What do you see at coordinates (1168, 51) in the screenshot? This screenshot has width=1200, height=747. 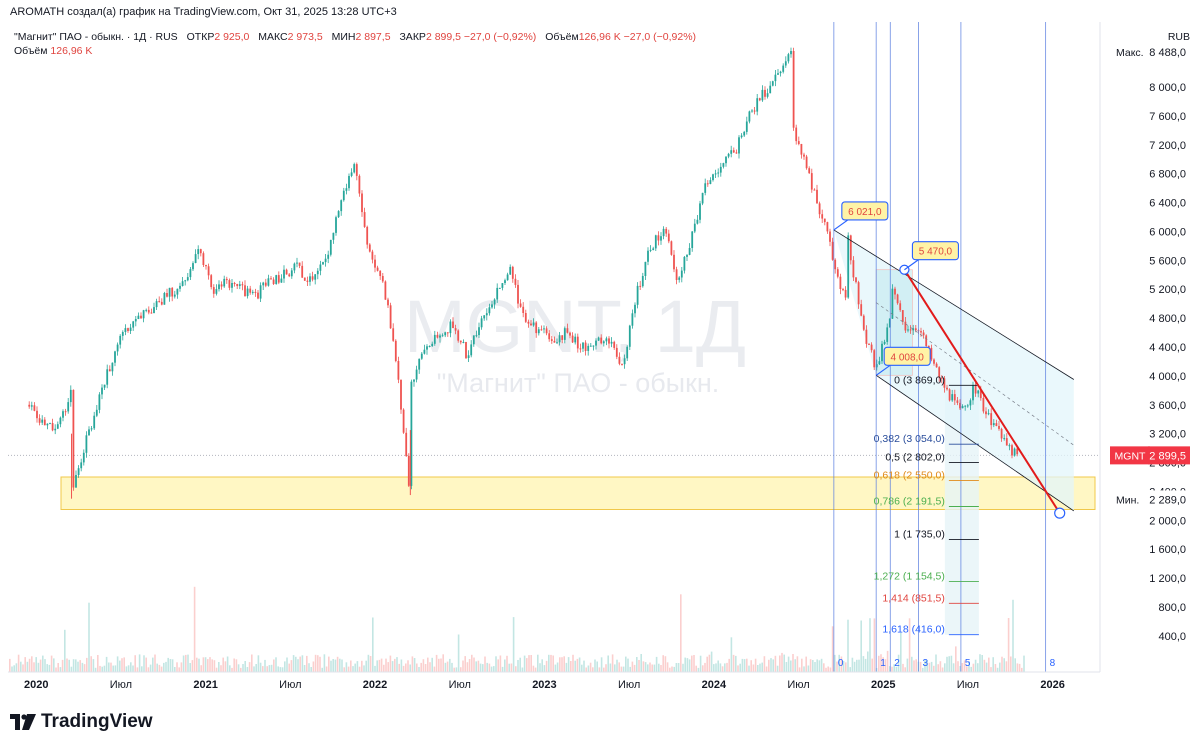 I see `max-marker-value-bg` at bounding box center [1168, 51].